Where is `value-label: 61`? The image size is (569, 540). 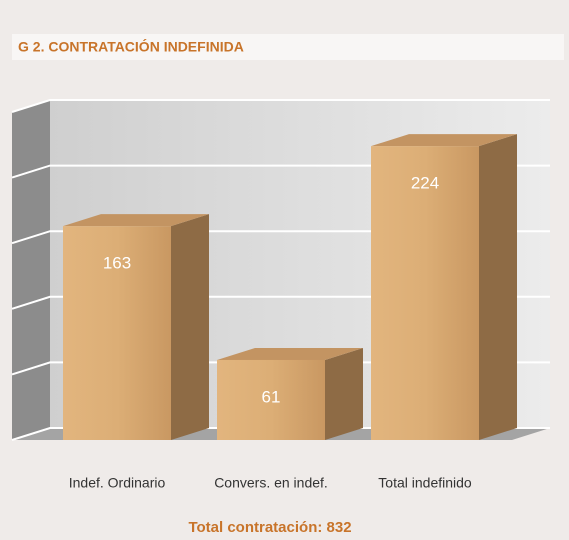 value-label: 61 is located at coordinates (271, 396).